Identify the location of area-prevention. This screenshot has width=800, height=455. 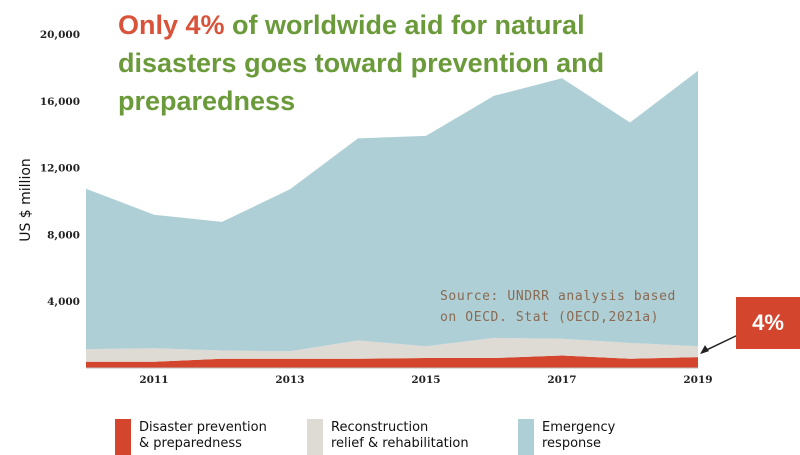
(392, 361).